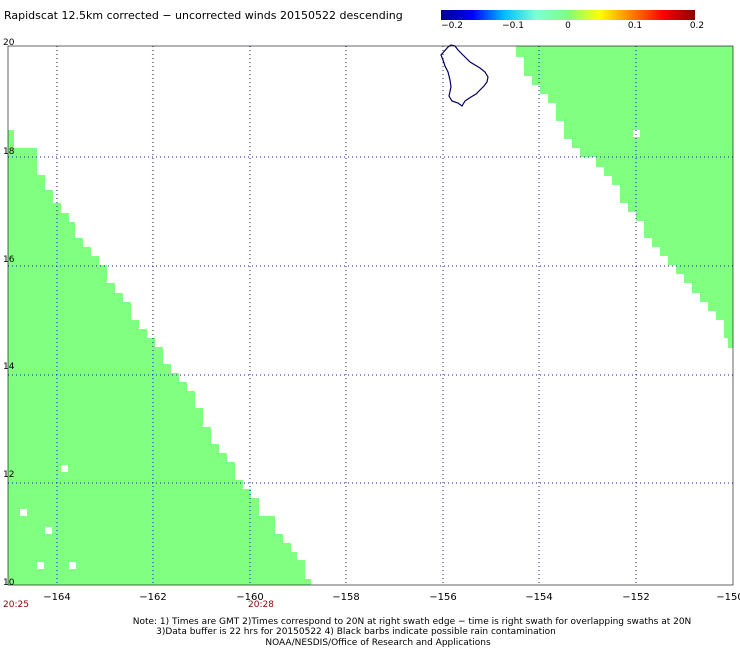 The width and height of the screenshot is (740, 650). Describe the element at coordinates (9, 260) in the screenshot. I see `lat-tick-label: 16` at that location.